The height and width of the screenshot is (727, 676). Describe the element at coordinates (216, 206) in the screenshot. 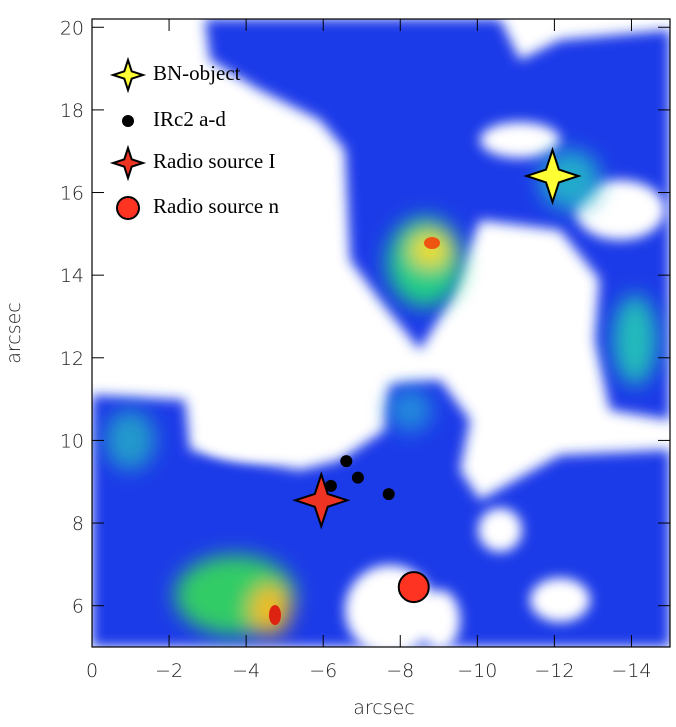

I see `legend-label: Radio source n` at that location.